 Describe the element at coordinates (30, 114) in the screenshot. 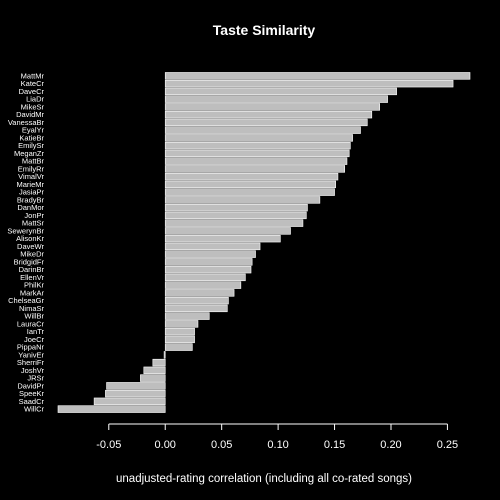

I see `category-label: DavidMr` at that location.